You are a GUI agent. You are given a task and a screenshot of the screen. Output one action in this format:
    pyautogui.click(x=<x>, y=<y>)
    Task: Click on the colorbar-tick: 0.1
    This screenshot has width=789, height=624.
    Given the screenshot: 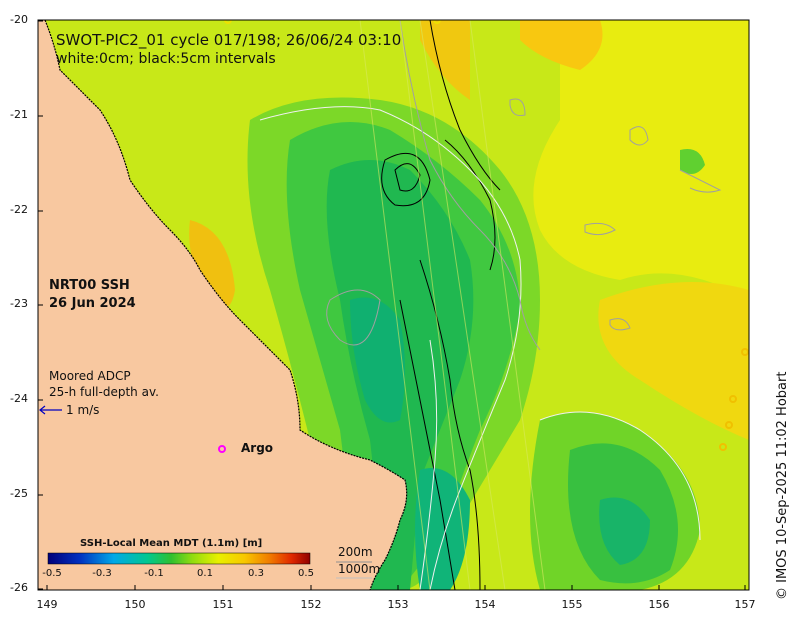 What is the action you would take?
    pyautogui.click(x=205, y=573)
    